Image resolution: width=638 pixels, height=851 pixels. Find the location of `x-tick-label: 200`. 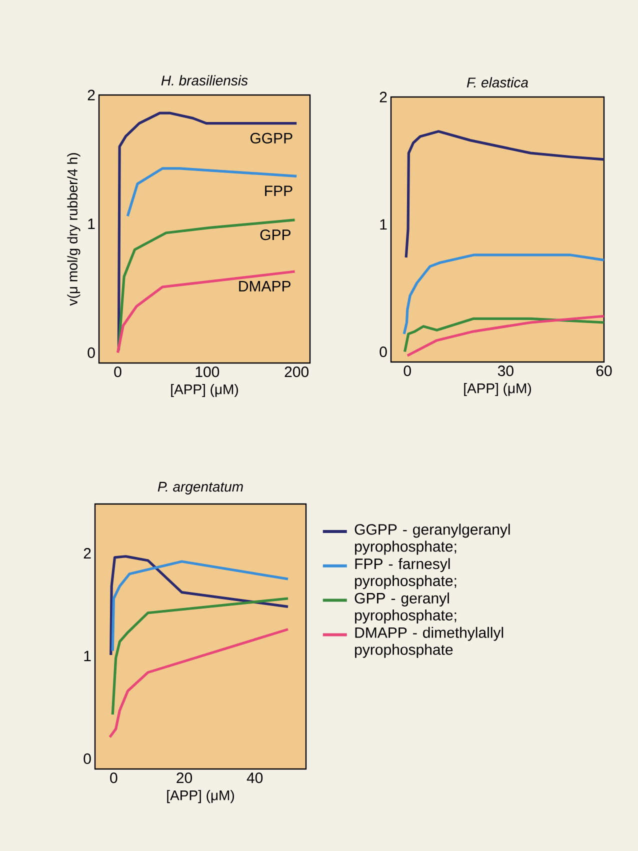

x-tick-label: 200 is located at coordinates (296, 372).